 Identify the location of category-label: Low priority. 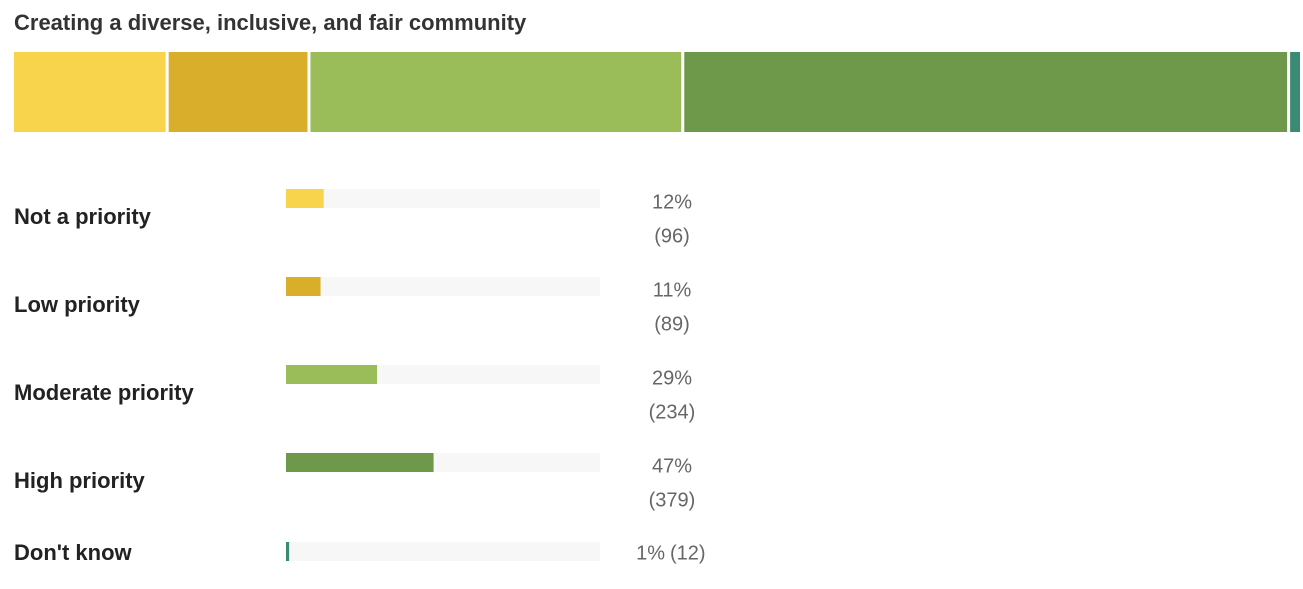
(77, 304).